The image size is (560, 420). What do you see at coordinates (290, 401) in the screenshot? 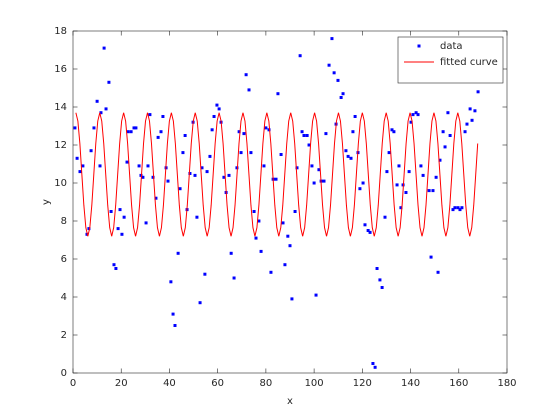
I see `x-axis-label: x` at bounding box center [290, 401].